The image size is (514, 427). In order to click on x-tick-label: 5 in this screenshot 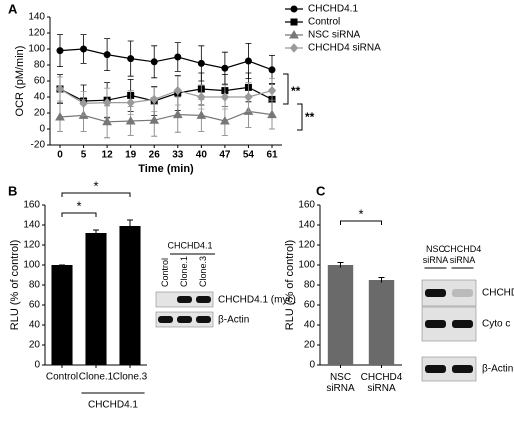, I will do `click(84, 155)`.